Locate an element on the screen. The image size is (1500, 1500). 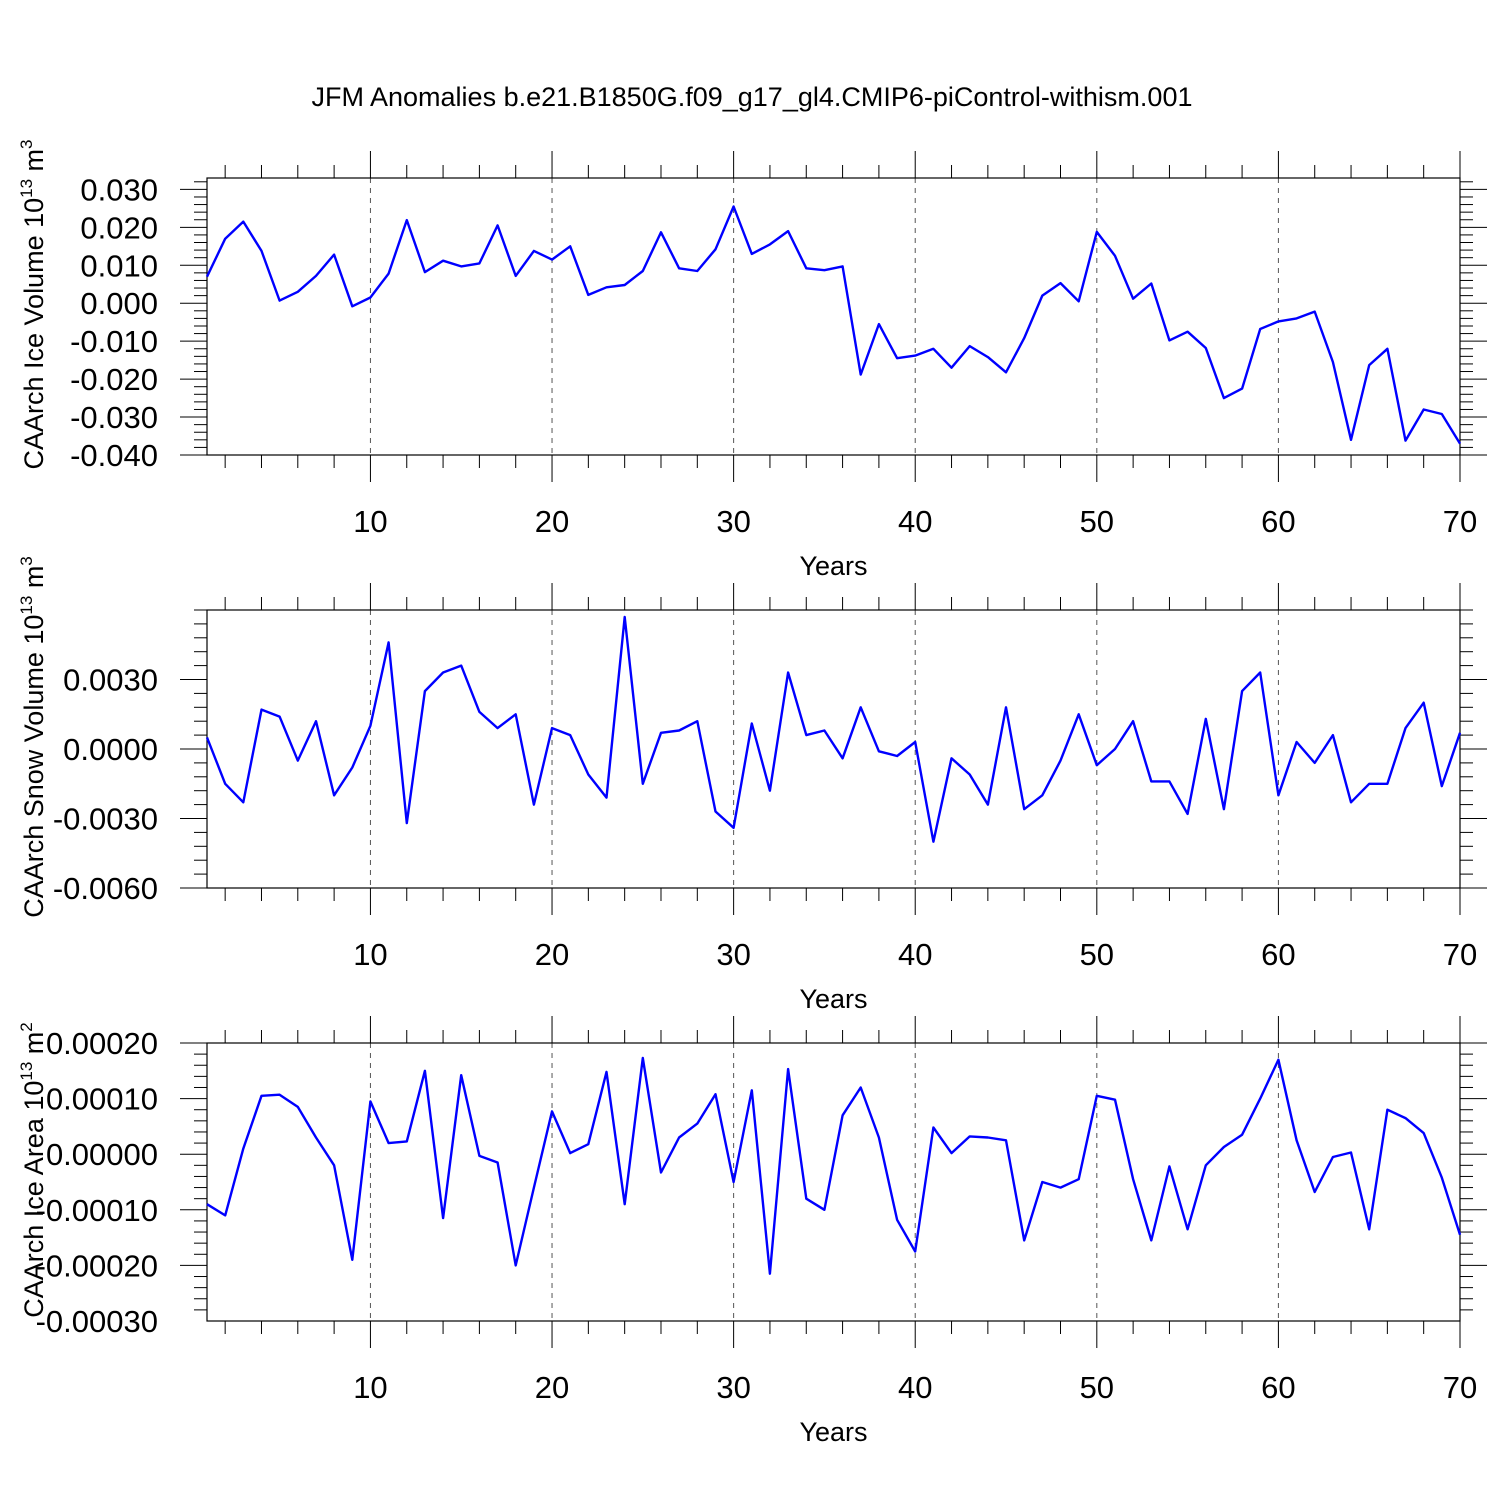
y-tick-label: 0.00000 is located at coordinates (102, 1154).